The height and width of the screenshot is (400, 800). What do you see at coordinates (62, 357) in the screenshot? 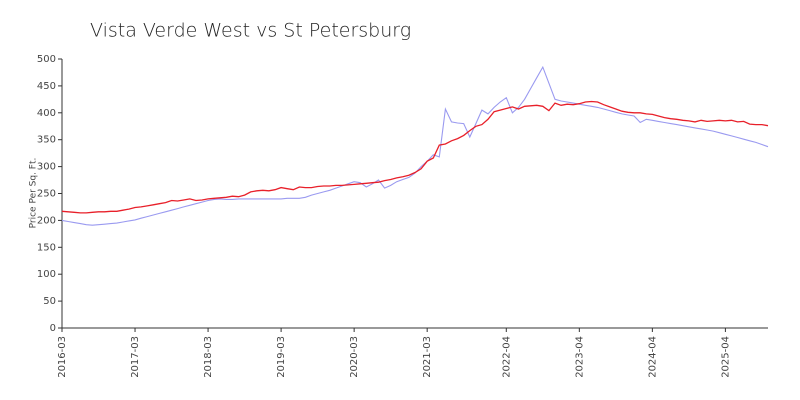
I see `x-tick-label: 2016-03` at bounding box center [62, 357].